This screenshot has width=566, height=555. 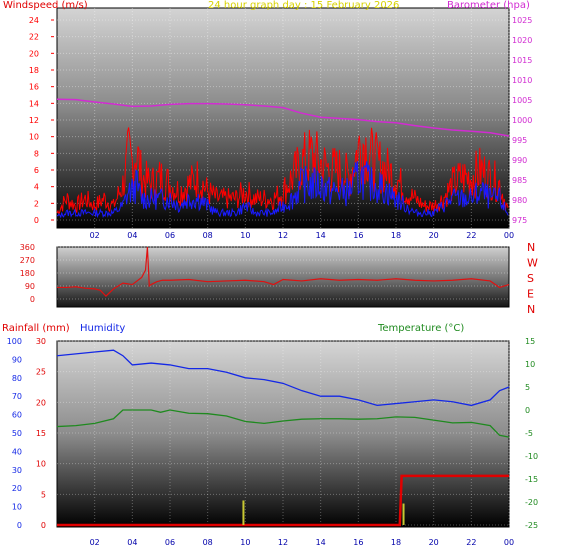 What do you see at coordinates (519, 220) in the screenshot?
I see `tick-label-barometer: 975` at bounding box center [519, 220].